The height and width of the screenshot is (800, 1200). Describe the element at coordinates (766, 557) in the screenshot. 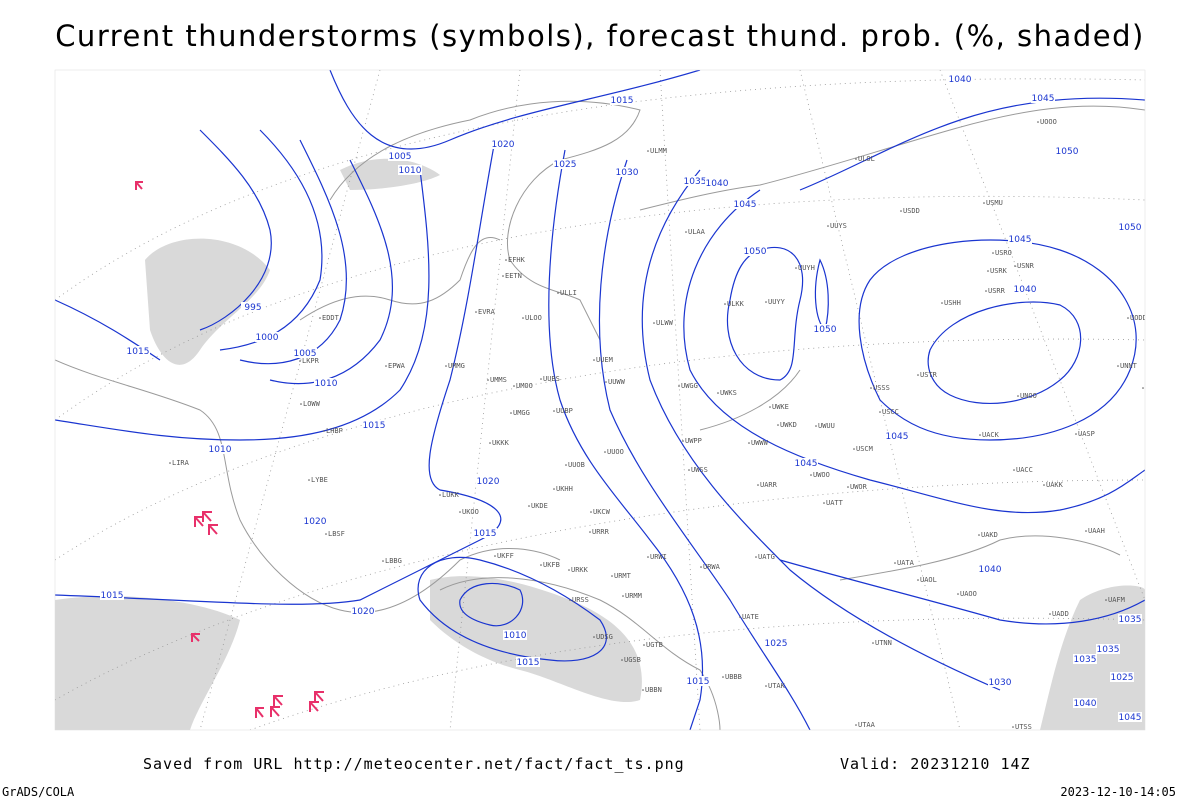

I see `station-label: UATG` at that location.